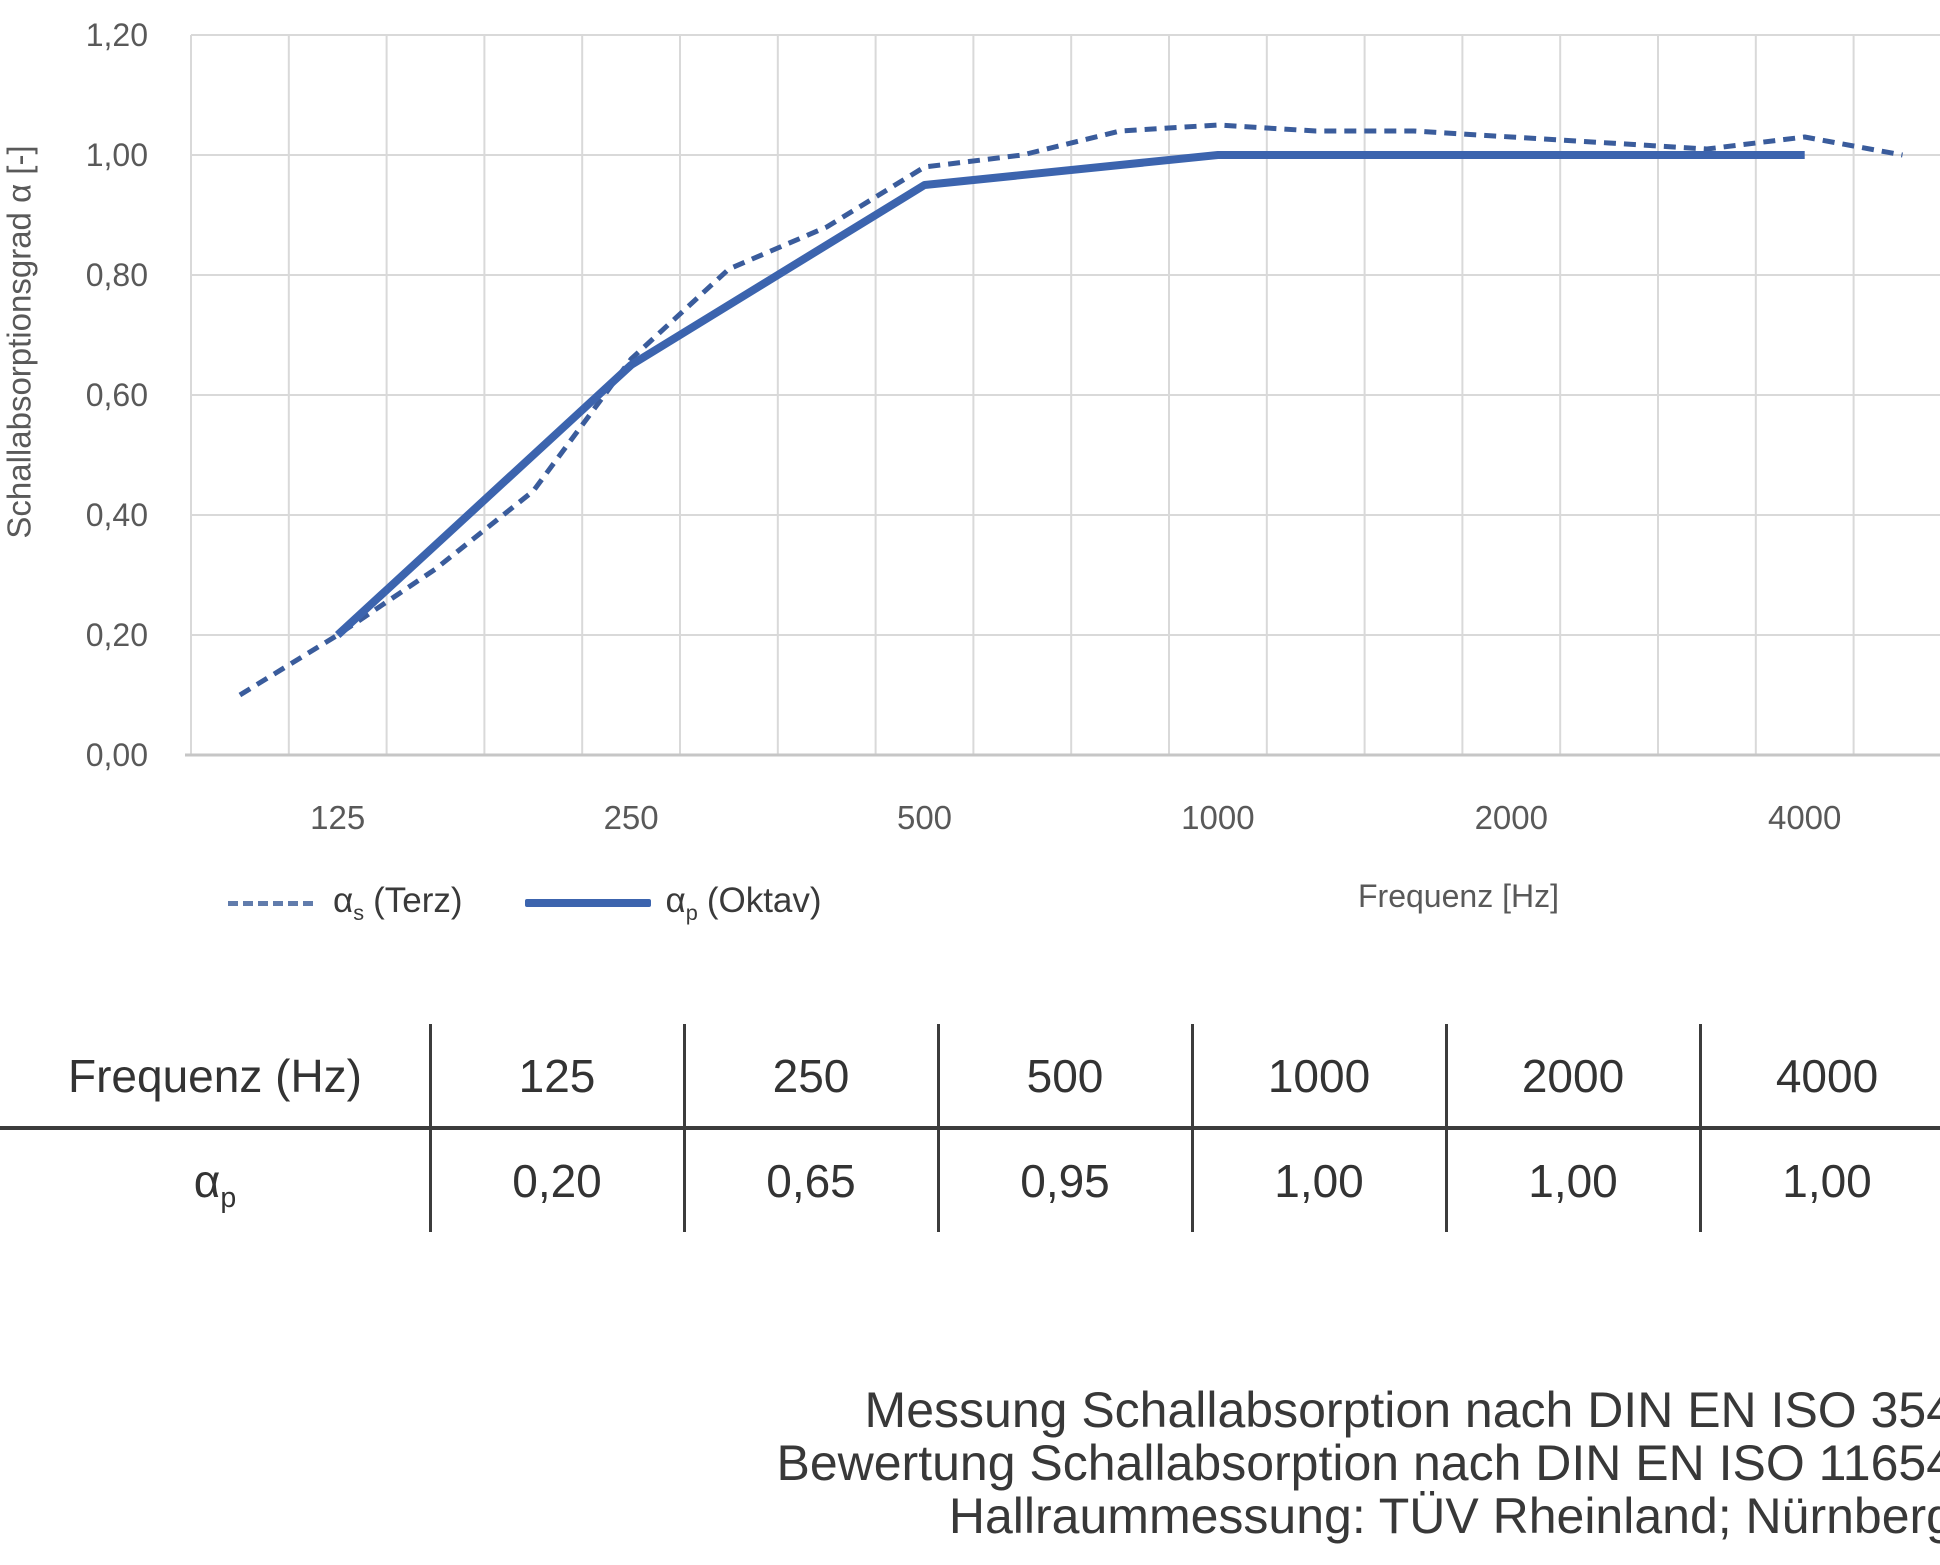  Describe the element at coordinates (116, 395) in the screenshot. I see `y-tick-label: 0,60` at that location.